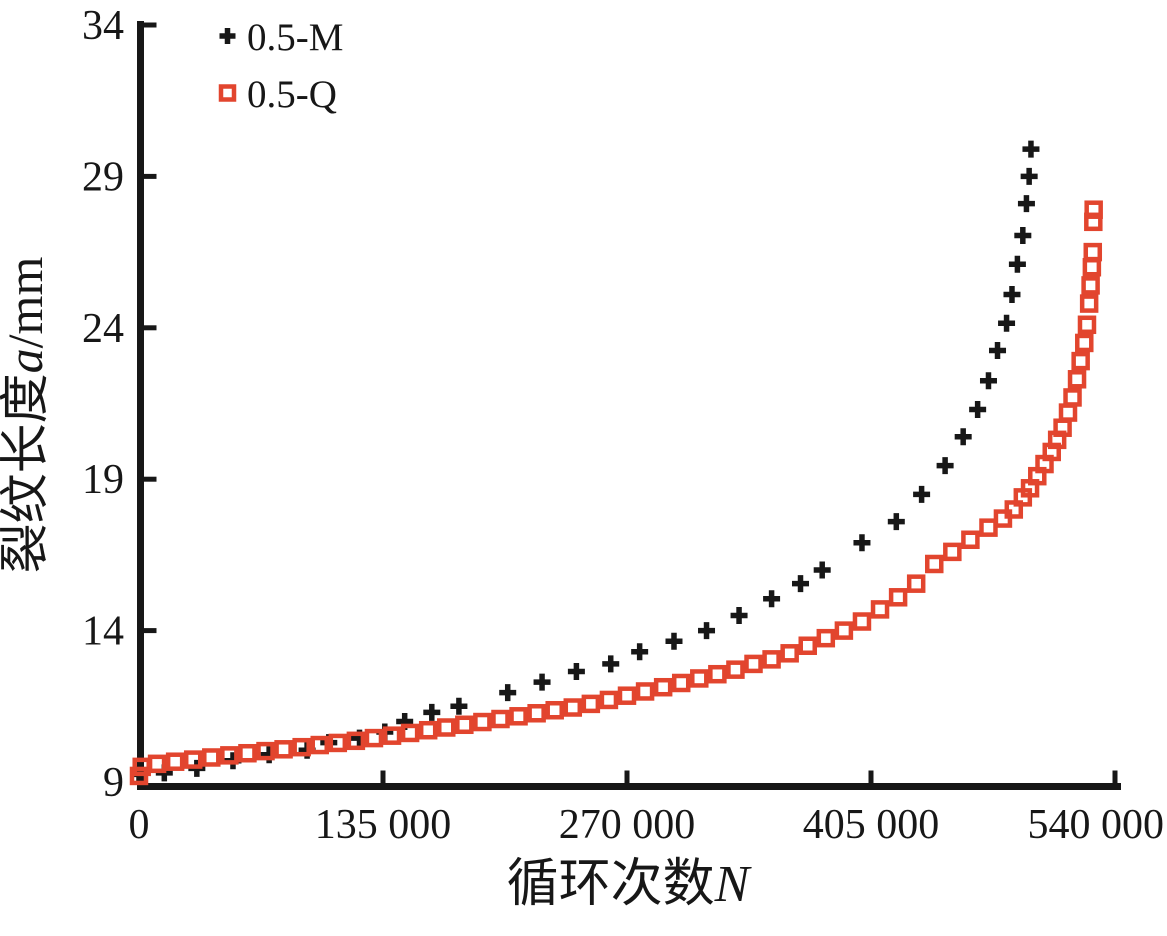  Describe the element at coordinates (627, 825) in the screenshot. I see `x-tick-label: 270 000` at that location.